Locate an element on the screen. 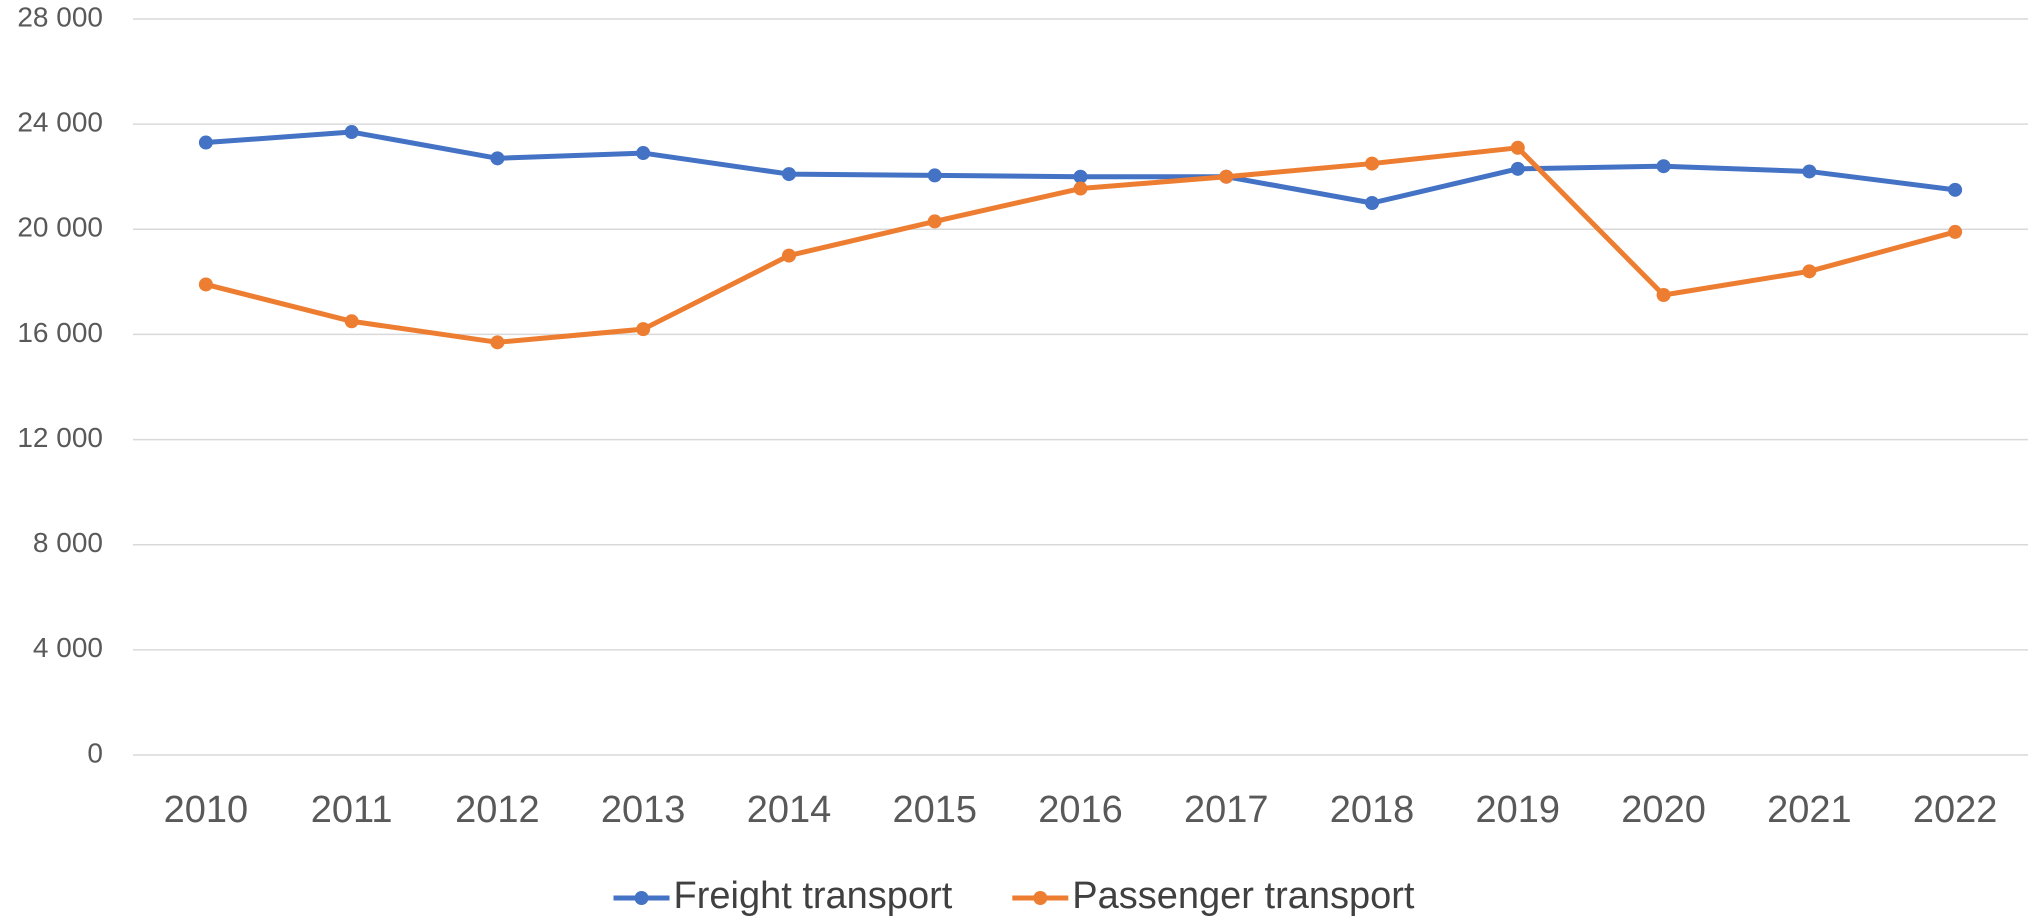 The width and height of the screenshot is (2028, 921). y-tick-label: 12 000 is located at coordinates (60, 437).